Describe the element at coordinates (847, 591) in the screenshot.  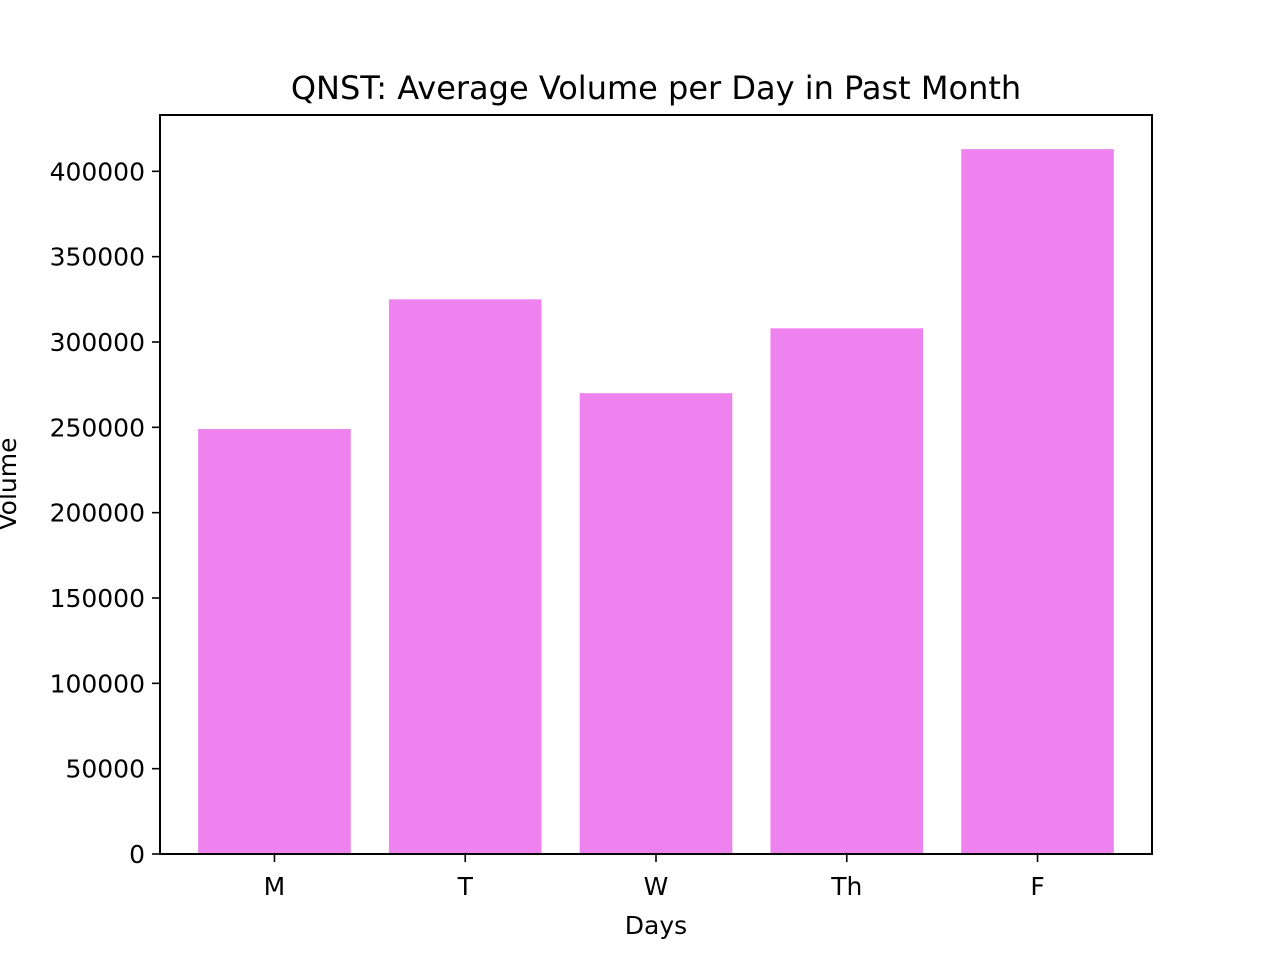
I see `bar-th` at that location.